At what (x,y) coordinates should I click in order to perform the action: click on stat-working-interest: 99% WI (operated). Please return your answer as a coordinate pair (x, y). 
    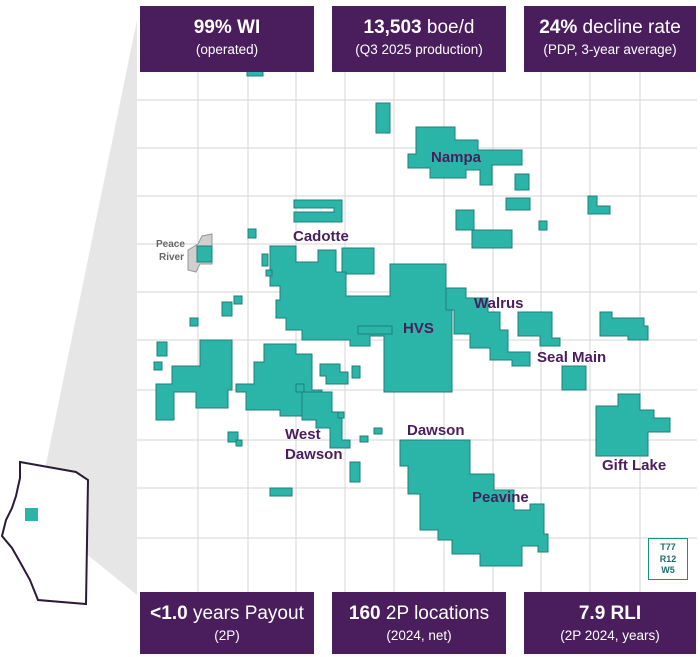
    Looking at the image, I should click on (227, 39).